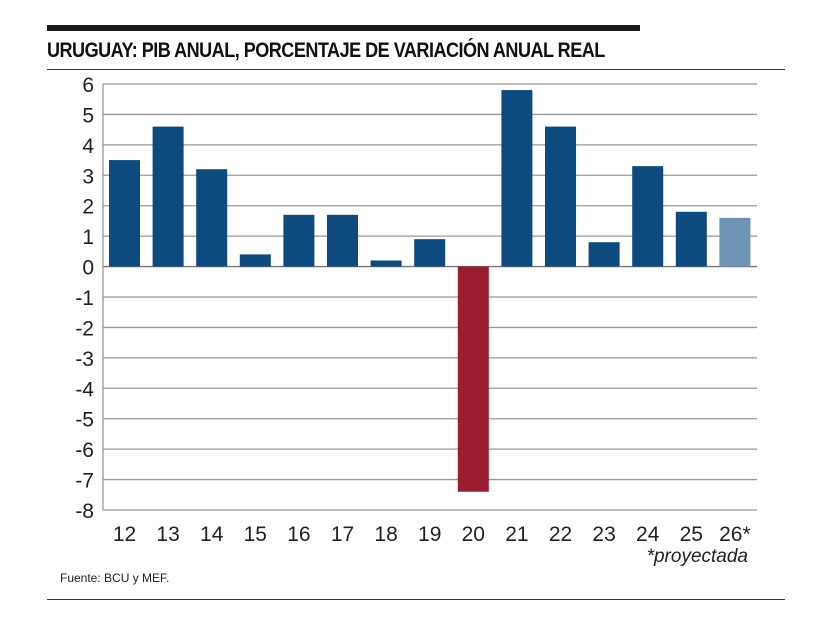 Image resolution: width=833 pixels, height=637 pixels. What do you see at coordinates (88, 237) in the screenshot?
I see `y-tick-label: 1` at bounding box center [88, 237].